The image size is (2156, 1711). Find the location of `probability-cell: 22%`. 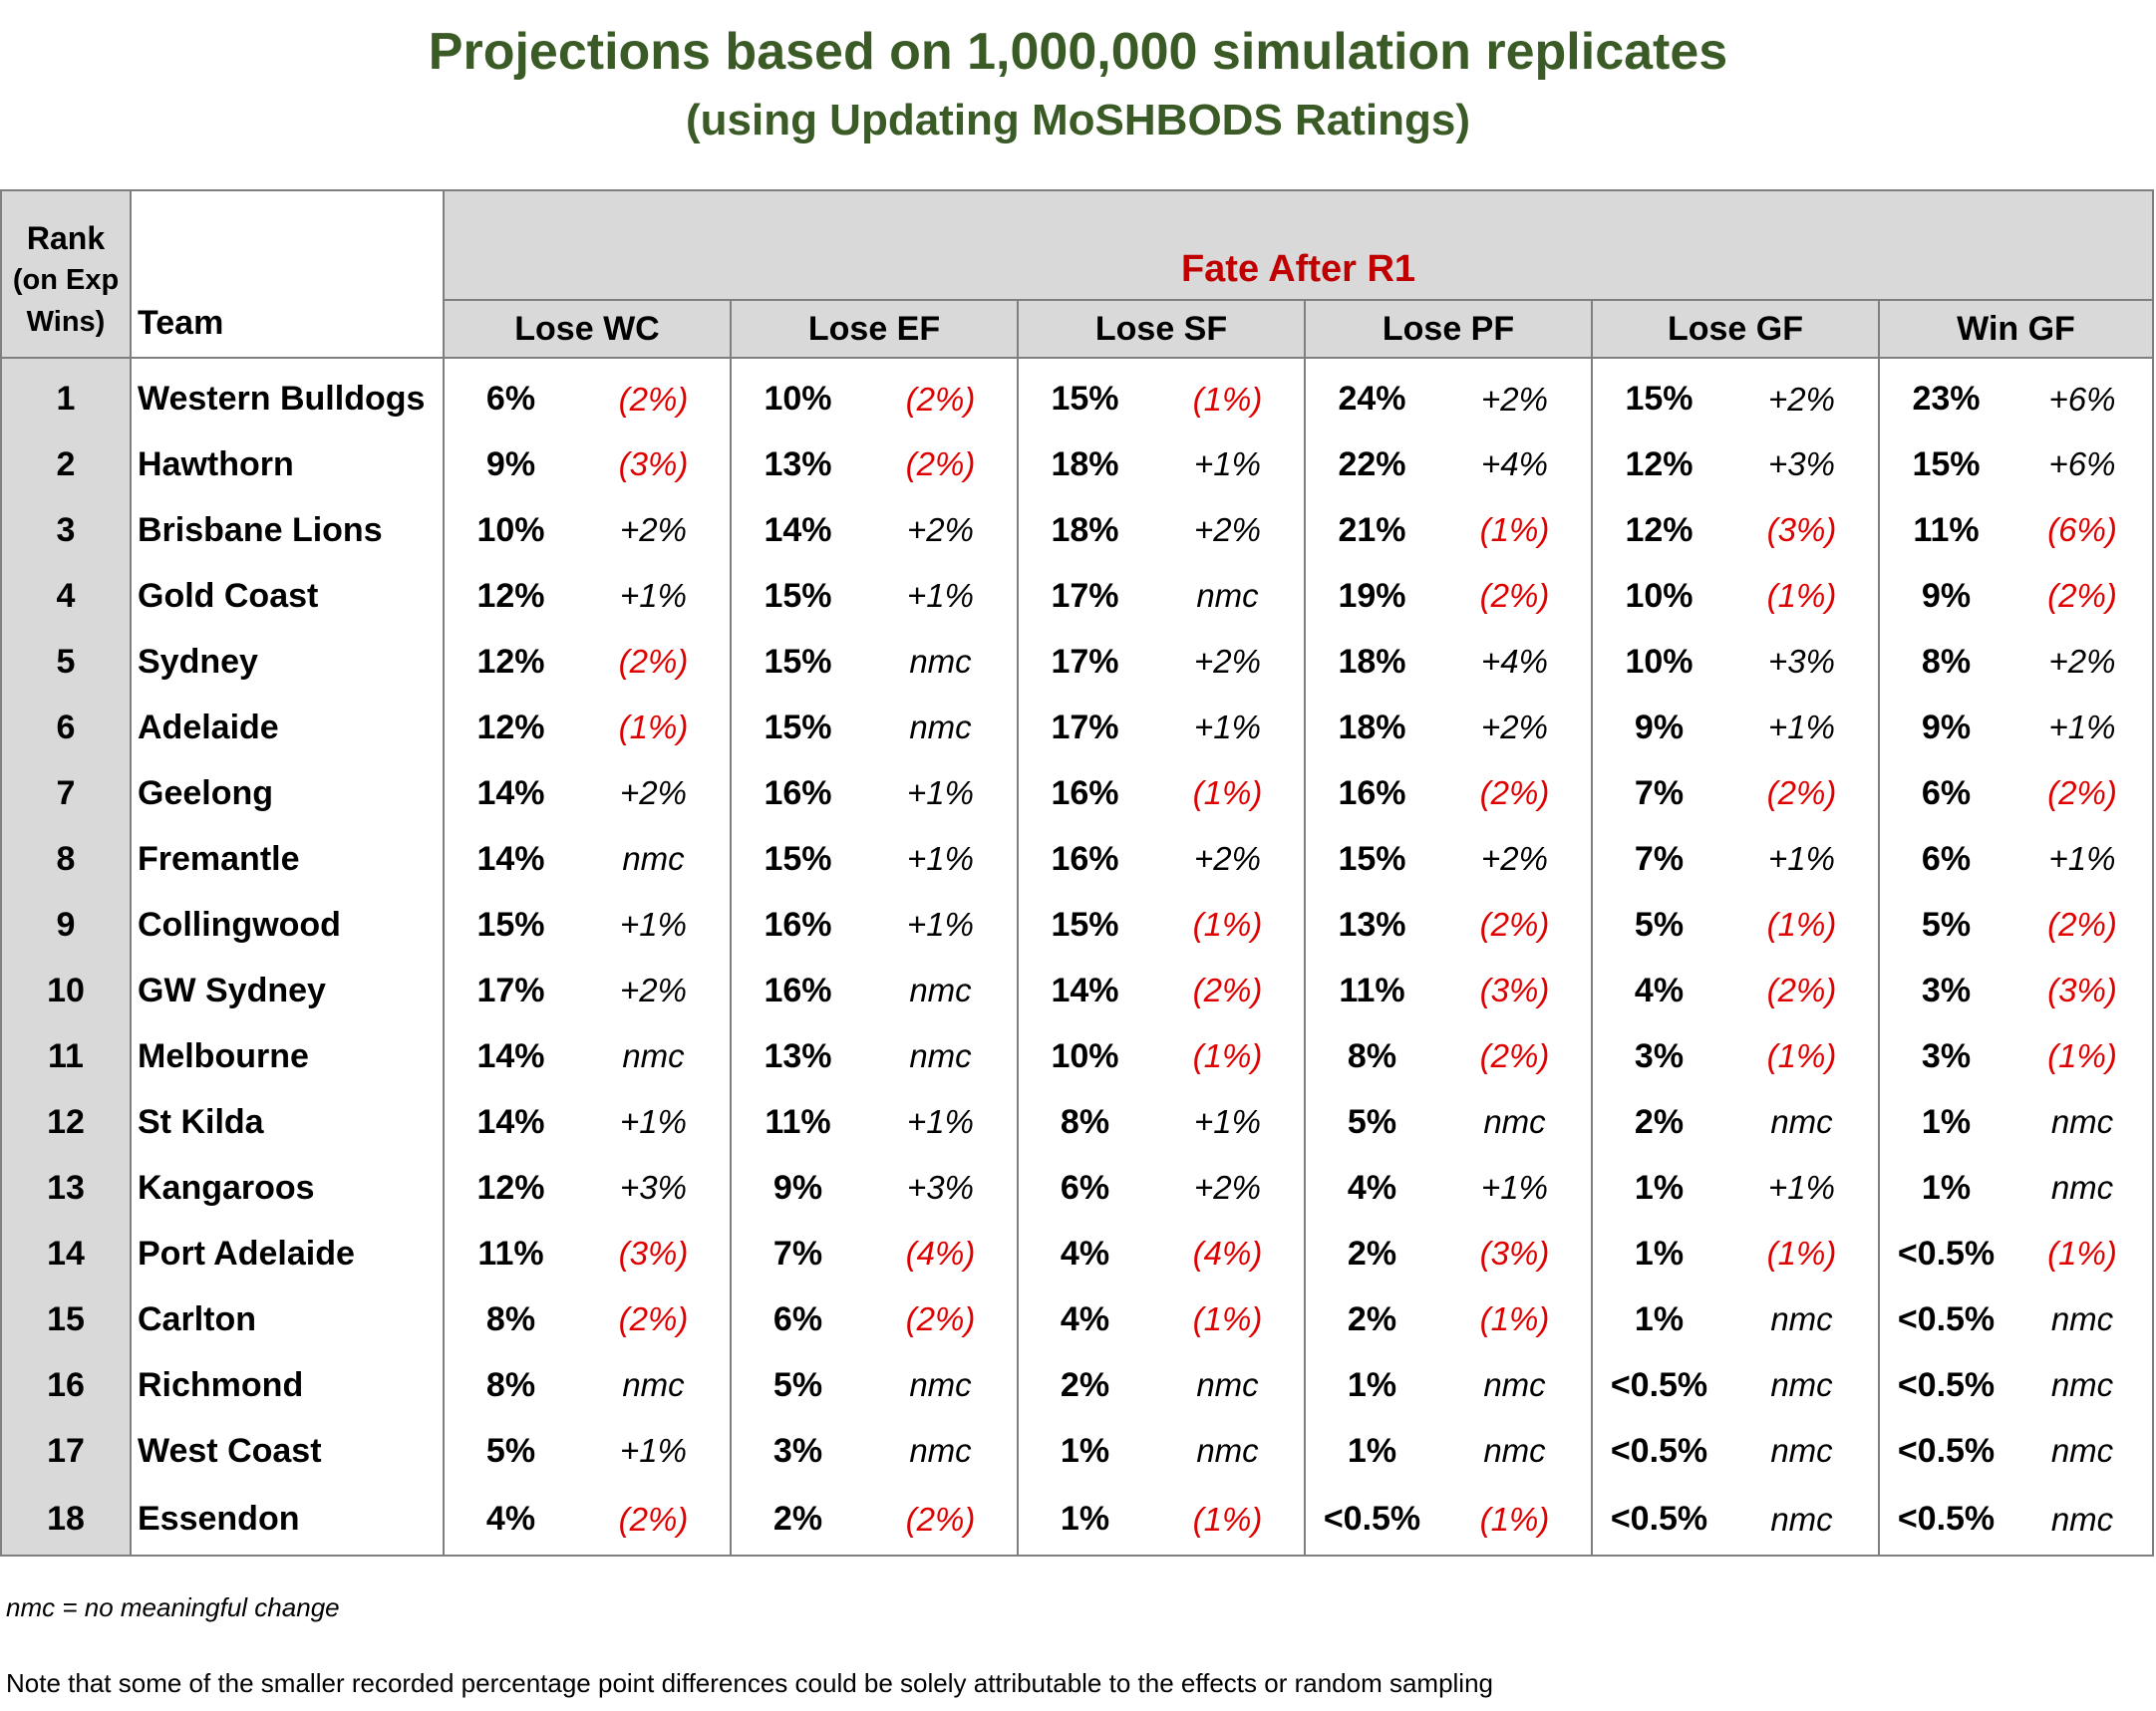

probability-cell: 22% is located at coordinates (1372, 463).